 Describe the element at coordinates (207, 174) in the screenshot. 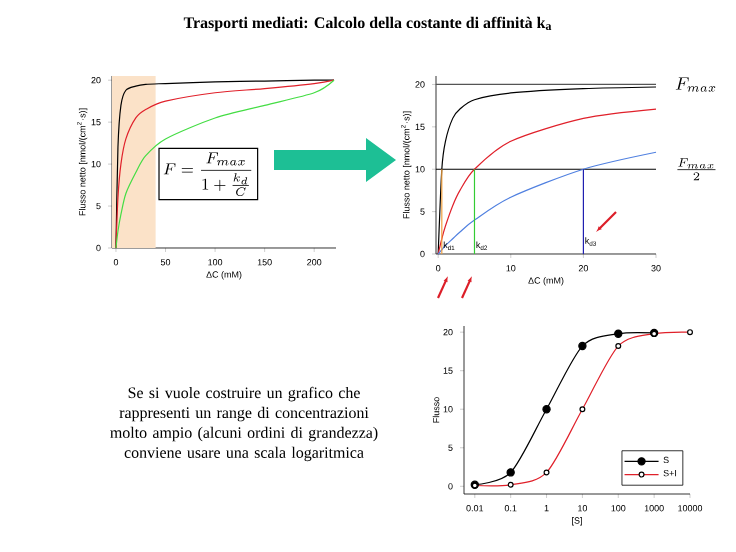

I see `annotation: $F=\frac{F_{max}}{1+\frac{k_d}{C}}$` at that location.